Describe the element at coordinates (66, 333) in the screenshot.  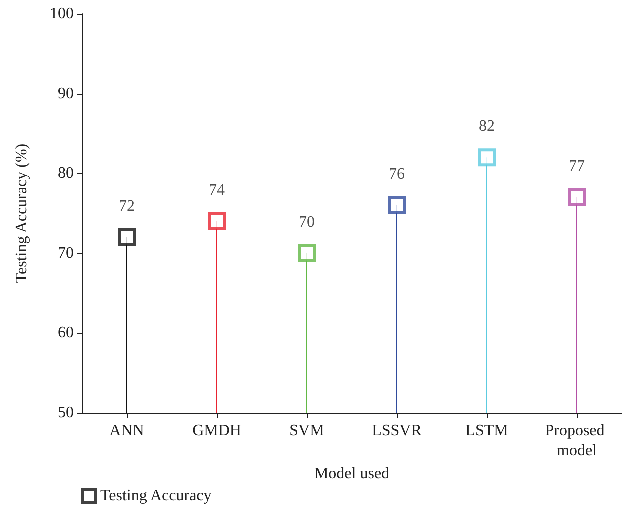
I see `y-tick-label: 60` at that location.